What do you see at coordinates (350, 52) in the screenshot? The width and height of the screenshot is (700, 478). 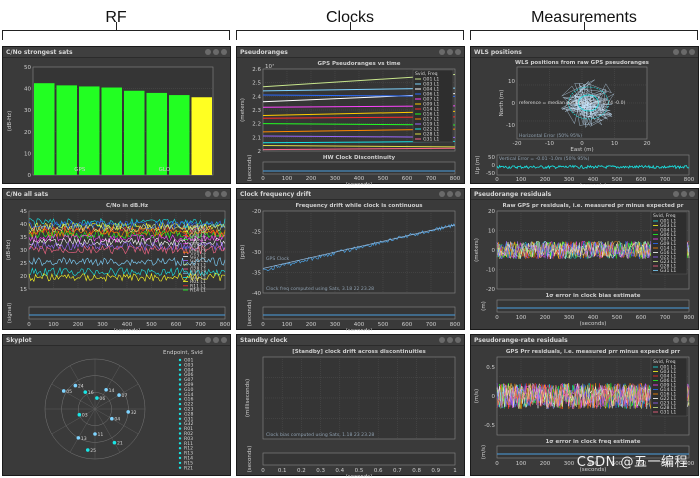 I see `panel-titlebar: Pseudoranges` at bounding box center [350, 52].